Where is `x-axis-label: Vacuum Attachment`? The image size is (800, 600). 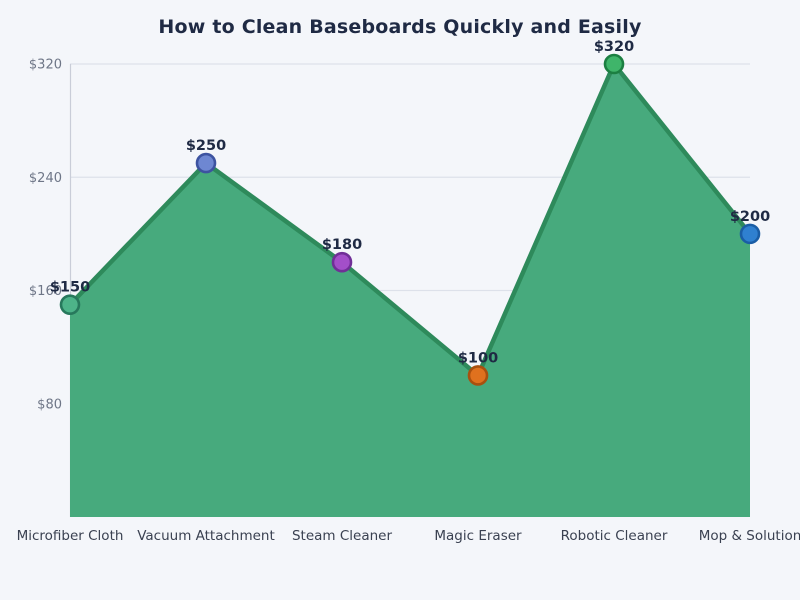
x-axis-label: Vacuum Attachment is located at coordinates (206, 536).